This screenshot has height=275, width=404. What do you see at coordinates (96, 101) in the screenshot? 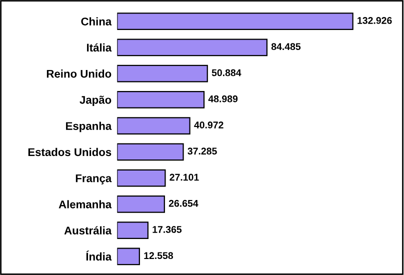
I see `y-tick-label: Japão` at bounding box center [96, 101].